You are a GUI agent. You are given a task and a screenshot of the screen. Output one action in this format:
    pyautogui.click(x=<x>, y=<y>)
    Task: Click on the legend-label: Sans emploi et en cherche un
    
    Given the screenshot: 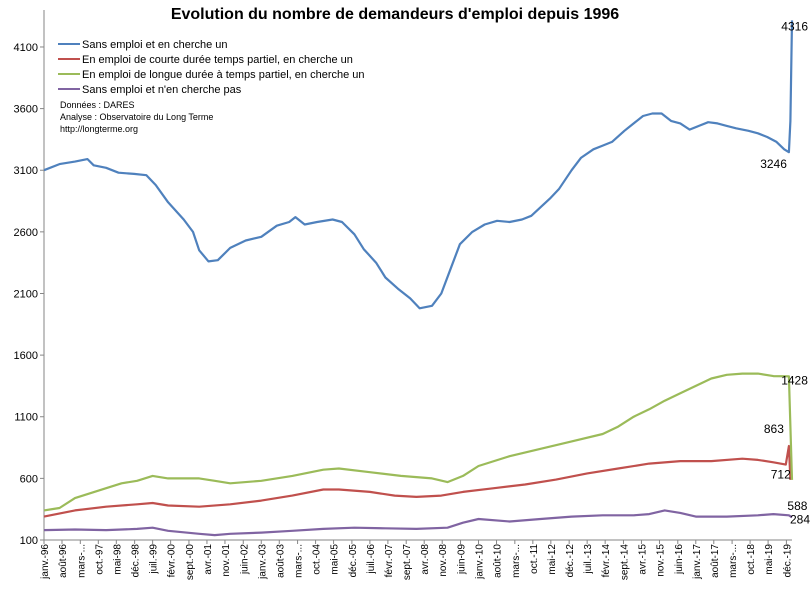 What is the action you would take?
    pyautogui.click(x=155, y=45)
    